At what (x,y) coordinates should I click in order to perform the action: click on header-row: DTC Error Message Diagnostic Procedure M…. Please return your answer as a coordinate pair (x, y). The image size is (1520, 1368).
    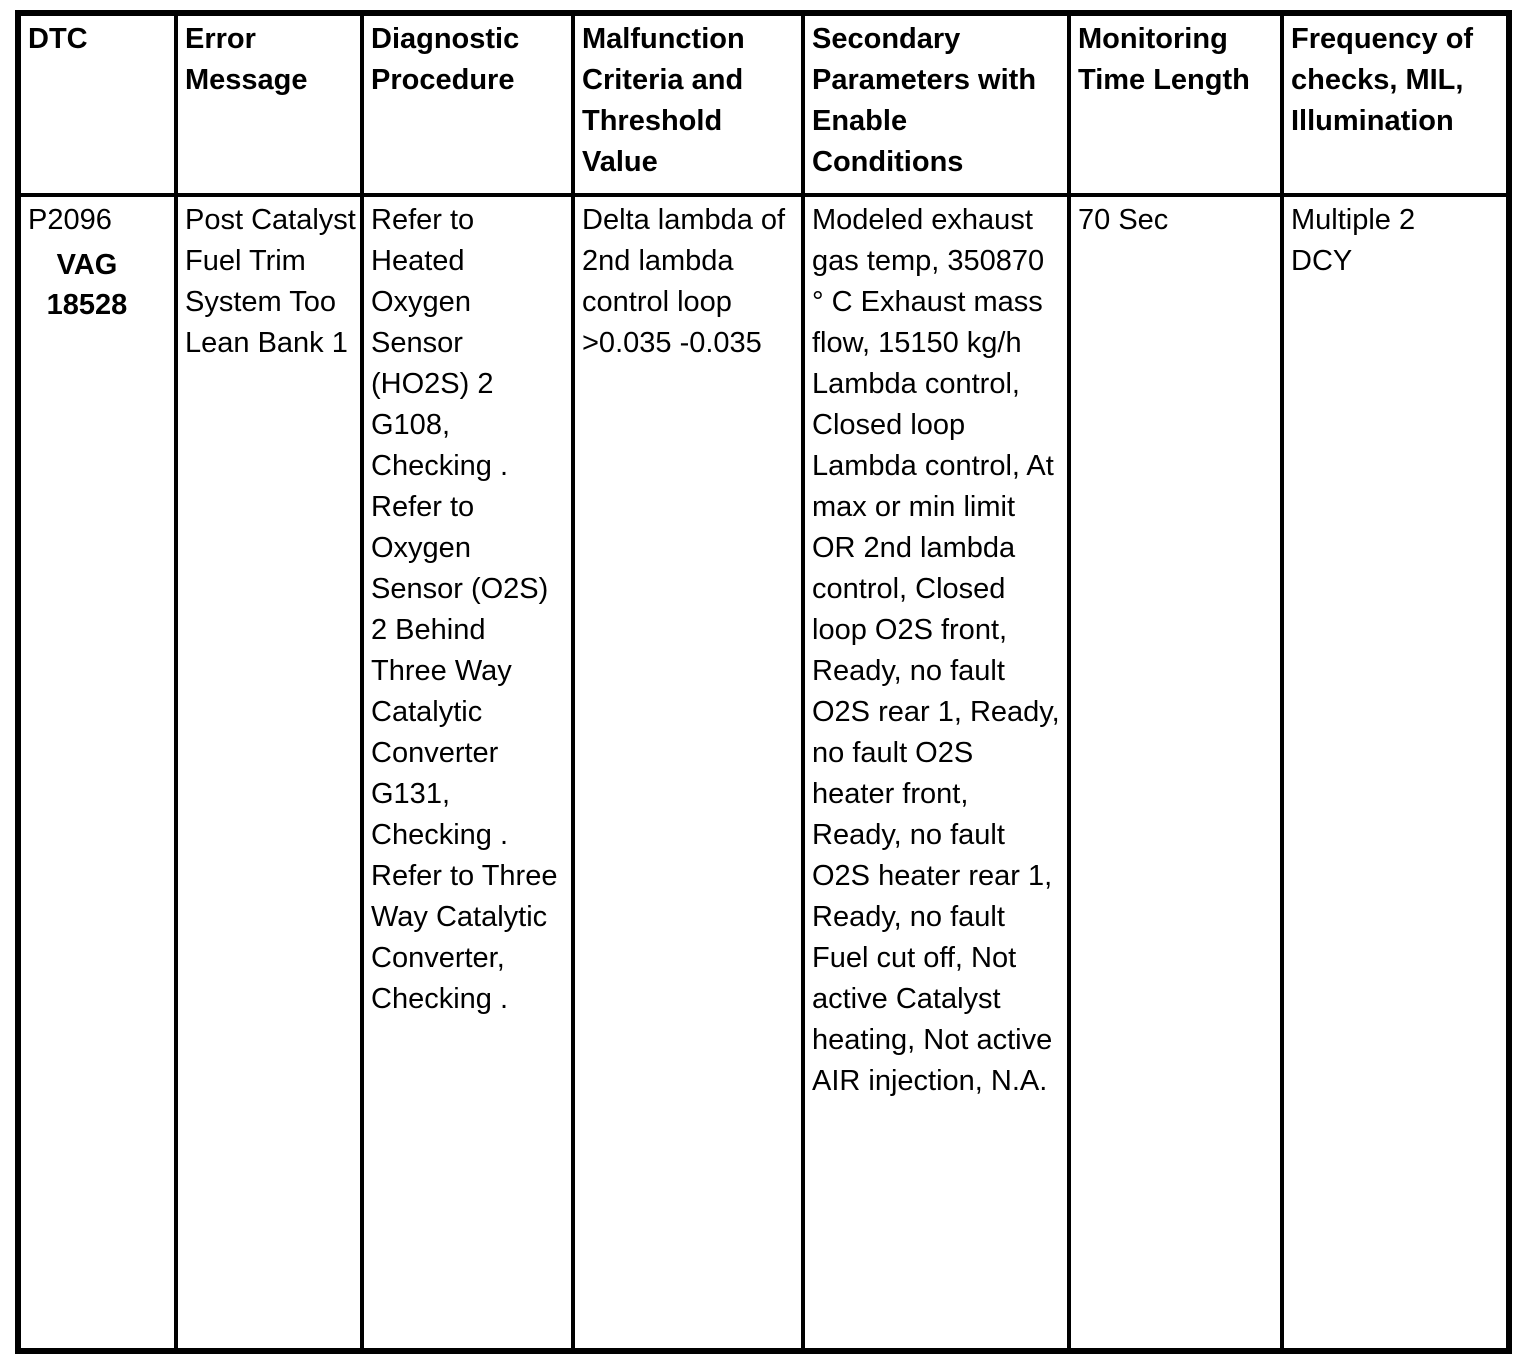
    Looking at the image, I should click on (763, 104).